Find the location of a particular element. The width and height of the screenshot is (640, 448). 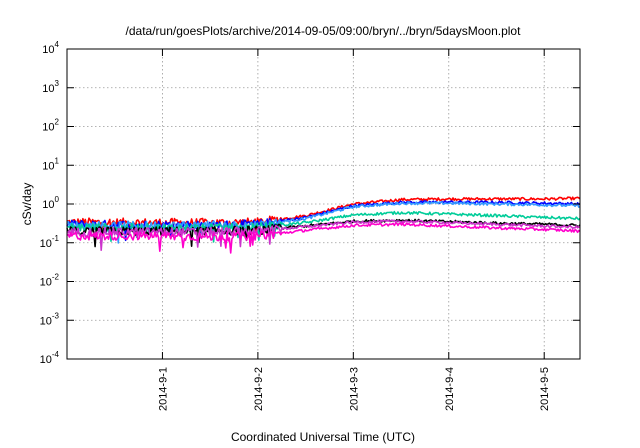

x-tick-labels: 2014-9-1 2014-9-2 2014-9-3 2014-9-4 2014-9-5 is located at coordinates (354, 389).